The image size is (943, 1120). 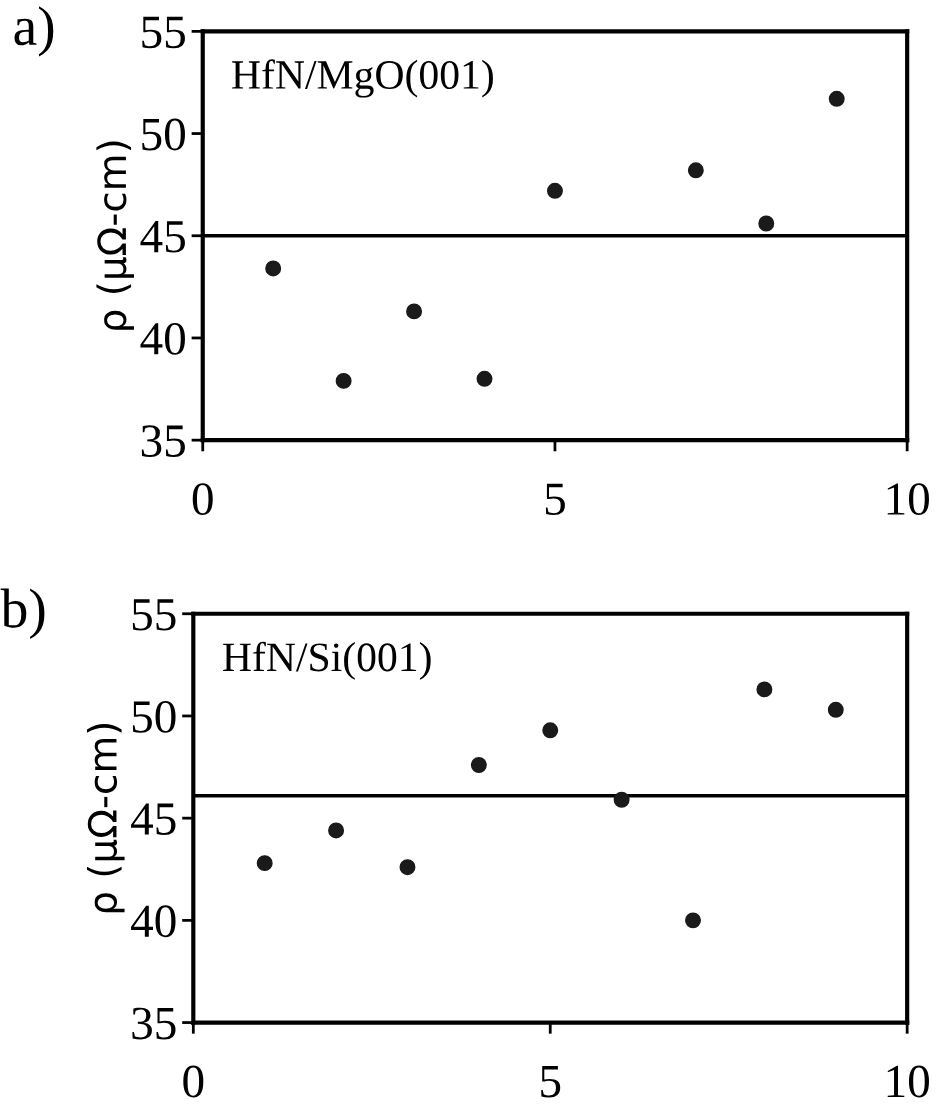 I want to click on chart-title: b), so click(x=22, y=613).